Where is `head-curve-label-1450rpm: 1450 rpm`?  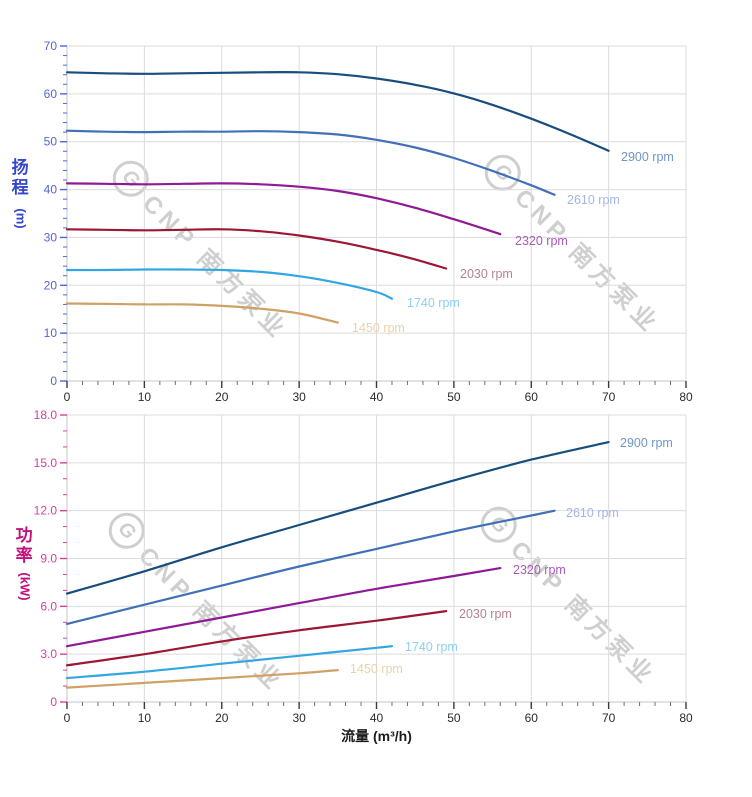
head-curve-label-1450rpm: 1450 rpm is located at coordinates (378, 328).